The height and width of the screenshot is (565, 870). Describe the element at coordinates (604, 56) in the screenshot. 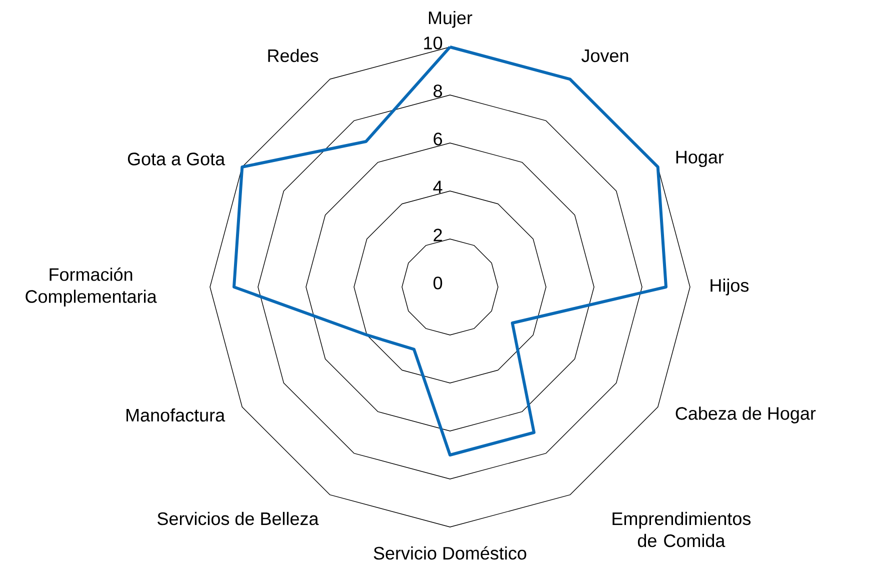

I see `spoke-label: Joven` at that location.